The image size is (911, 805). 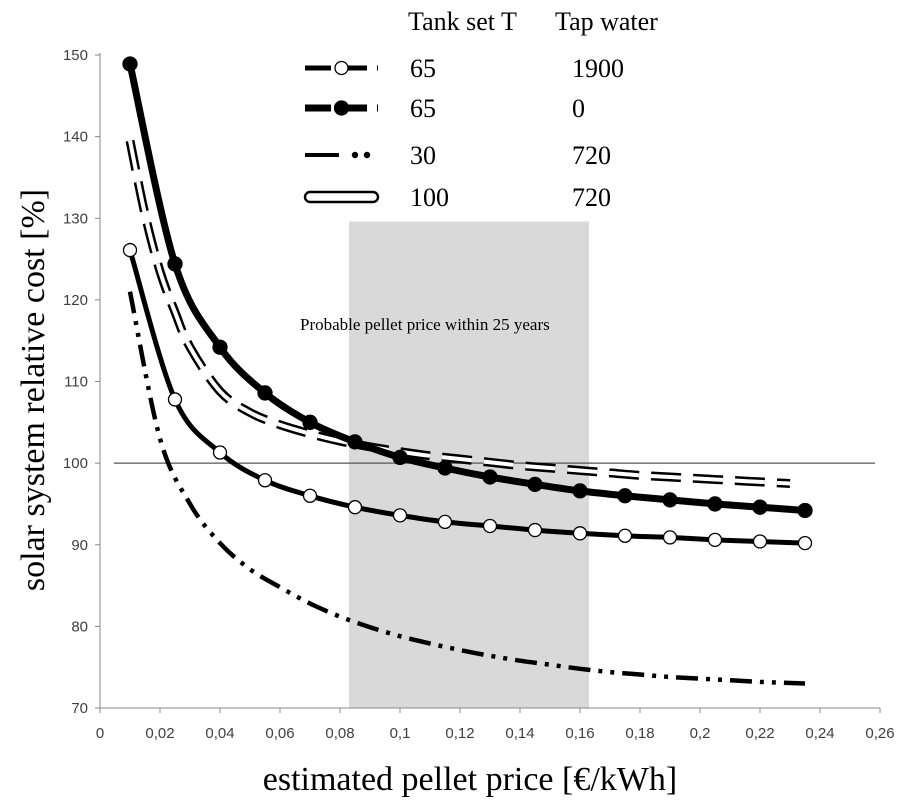 I want to click on legend-entry: 65 1900, so click(x=464, y=68).